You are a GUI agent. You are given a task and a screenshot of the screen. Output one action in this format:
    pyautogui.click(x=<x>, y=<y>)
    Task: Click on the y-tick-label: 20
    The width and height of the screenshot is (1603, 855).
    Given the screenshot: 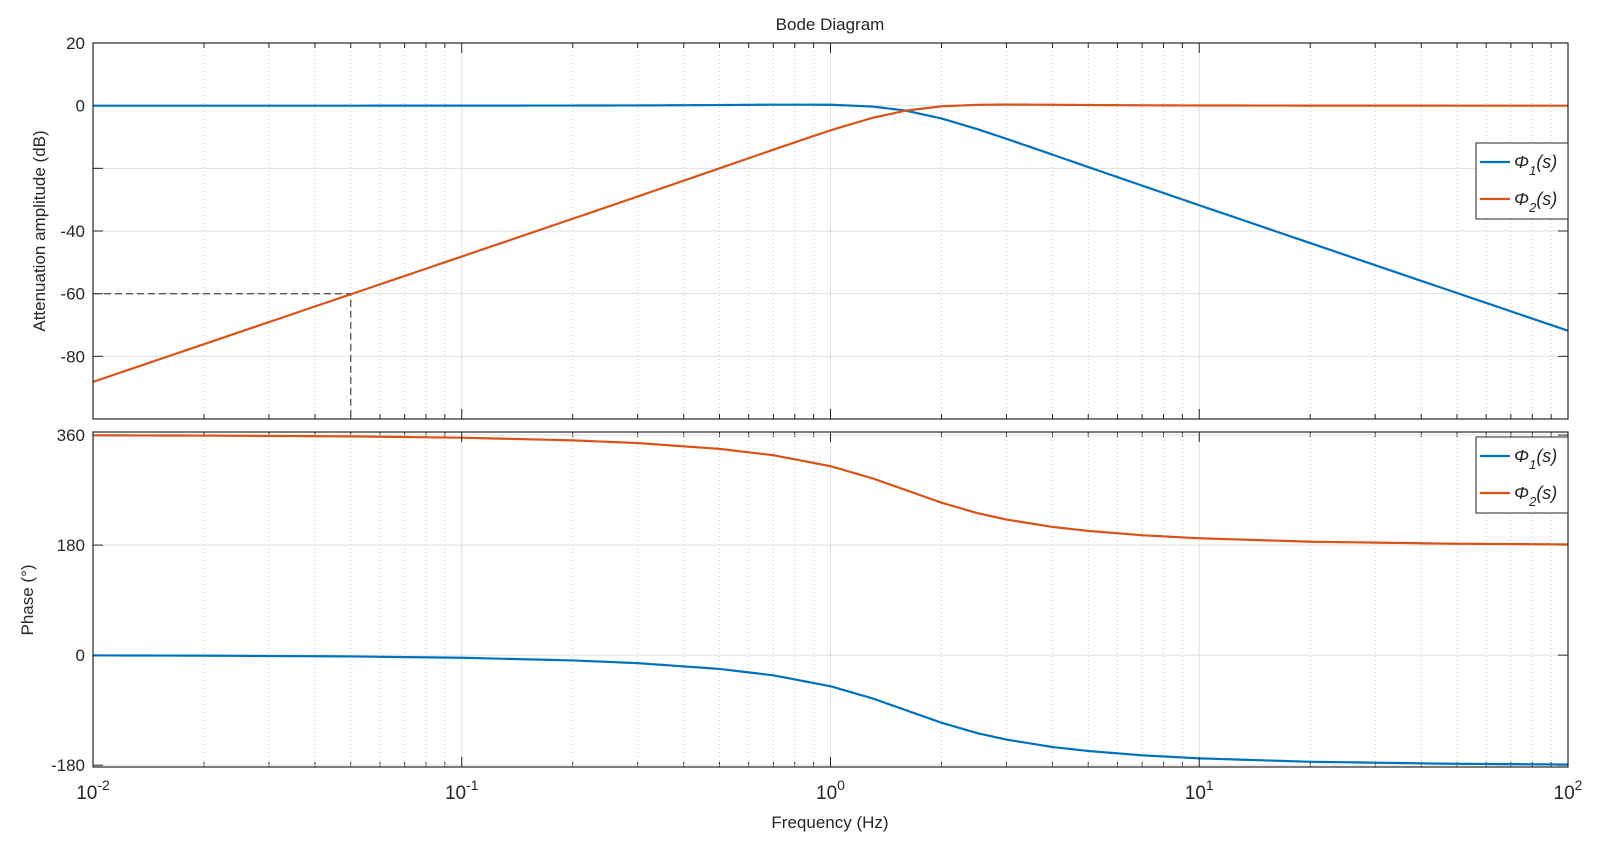 What is the action you would take?
    pyautogui.click(x=75, y=43)
    